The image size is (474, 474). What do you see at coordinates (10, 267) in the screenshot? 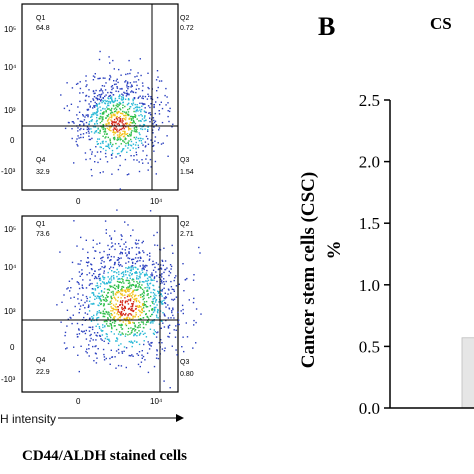
I see `plot-2-y-tick-1e4: 10⁴` at bounding box center [10, 267].